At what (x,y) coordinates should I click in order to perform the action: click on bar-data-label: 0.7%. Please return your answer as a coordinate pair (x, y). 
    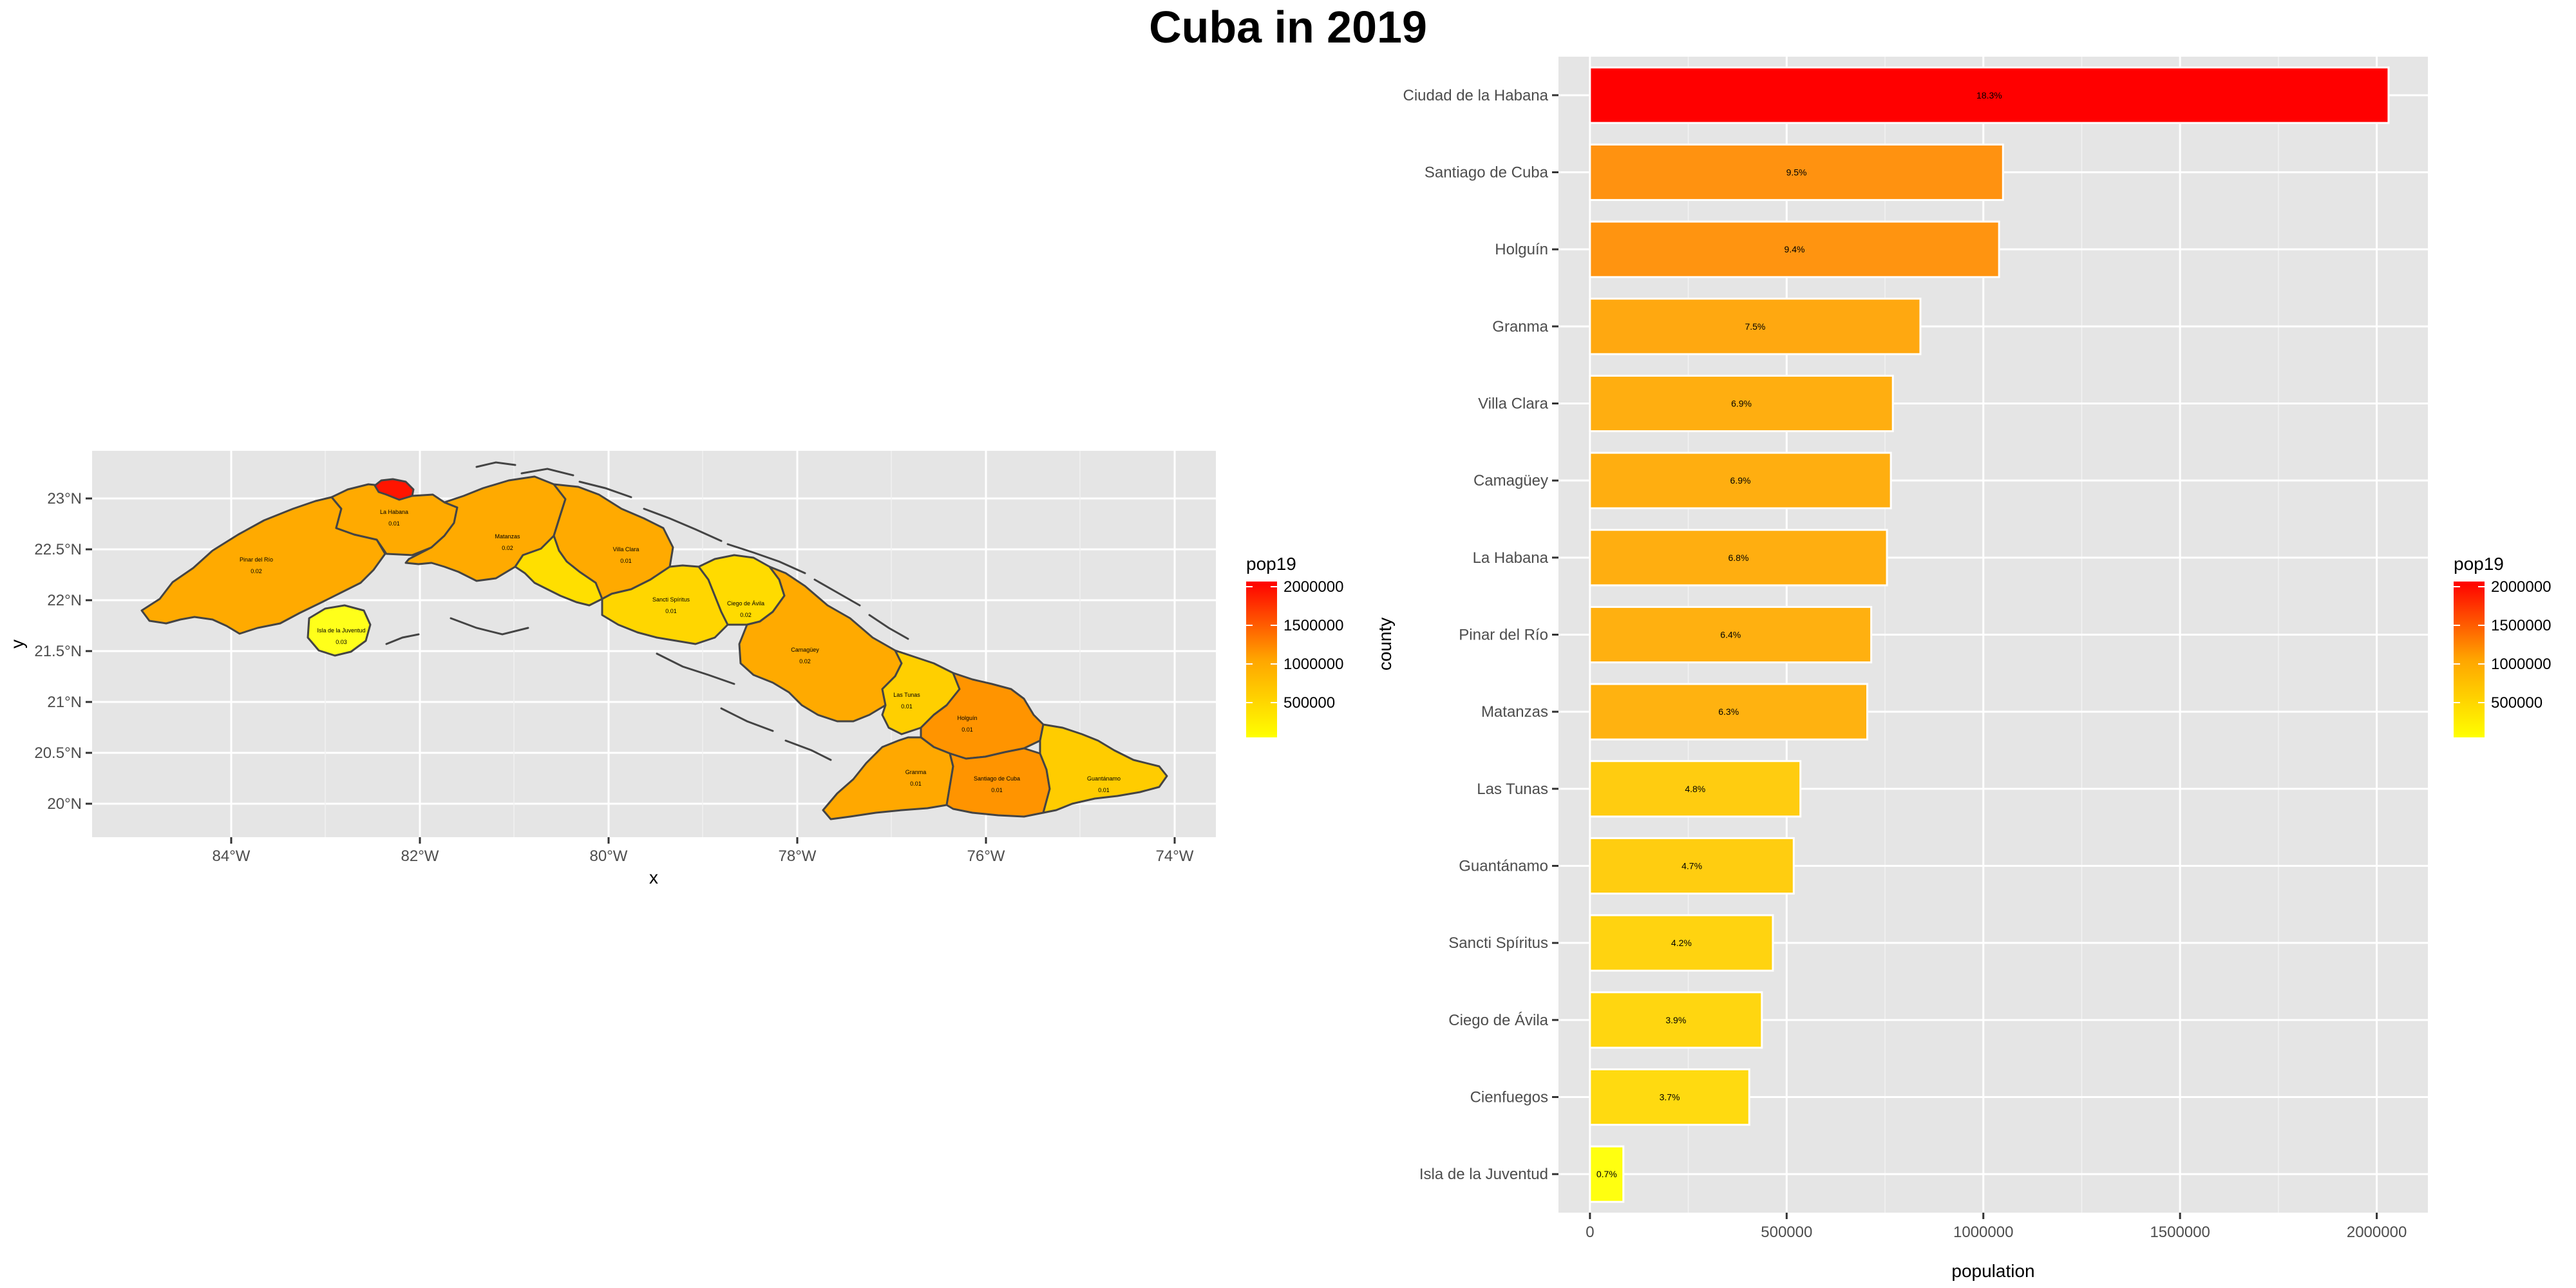
    Looking at the image, I should click on (1607, 1174).